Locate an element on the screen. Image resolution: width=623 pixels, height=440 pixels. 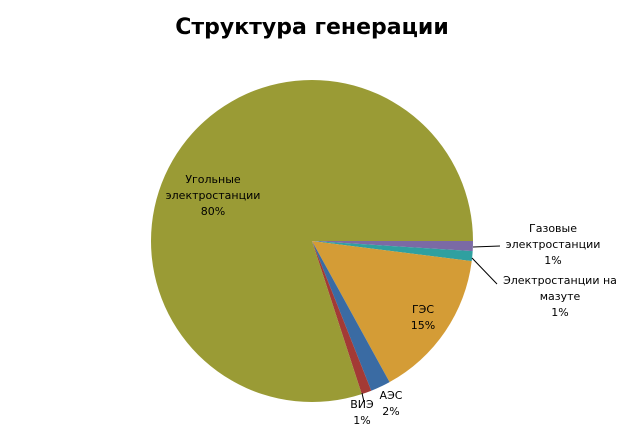
data-label: Электростанции на мазуте 1% is located at coordinates (560, 297).